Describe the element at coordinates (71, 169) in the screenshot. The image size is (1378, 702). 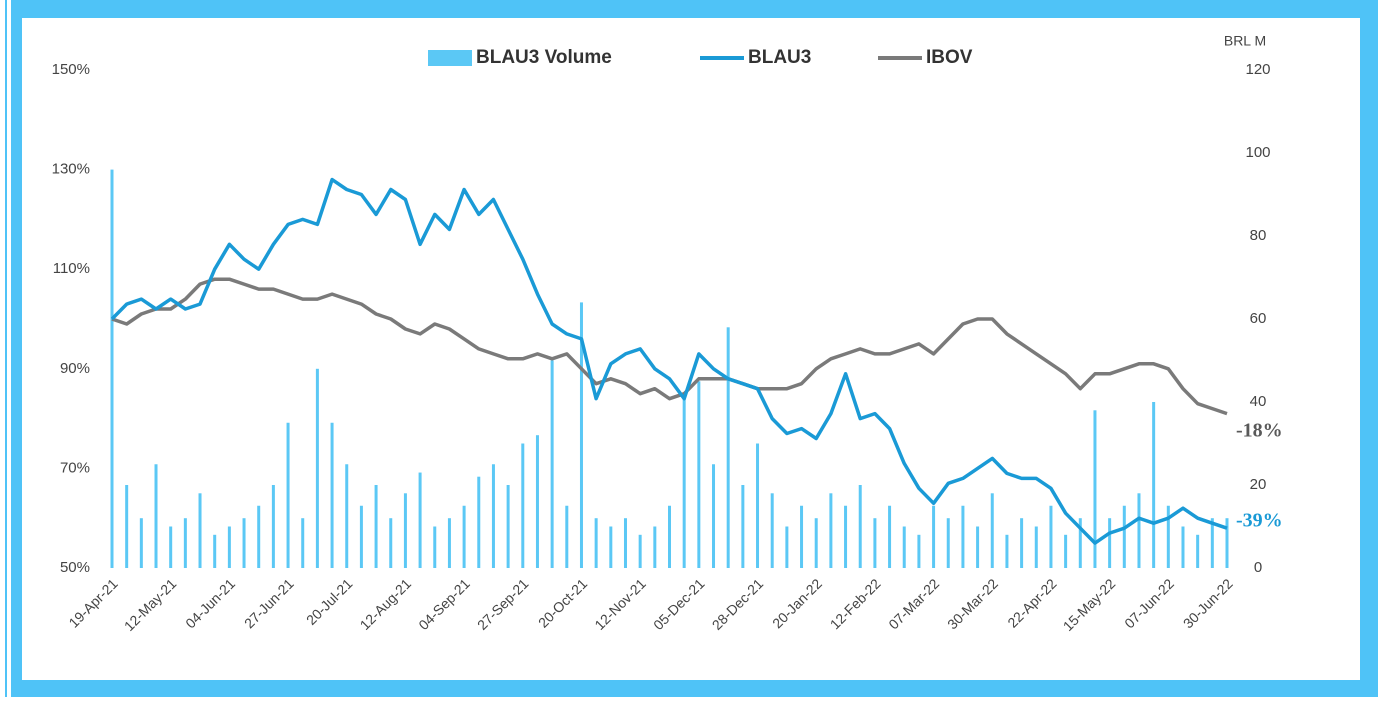
I see `y-tick-label: 130%` at that location.